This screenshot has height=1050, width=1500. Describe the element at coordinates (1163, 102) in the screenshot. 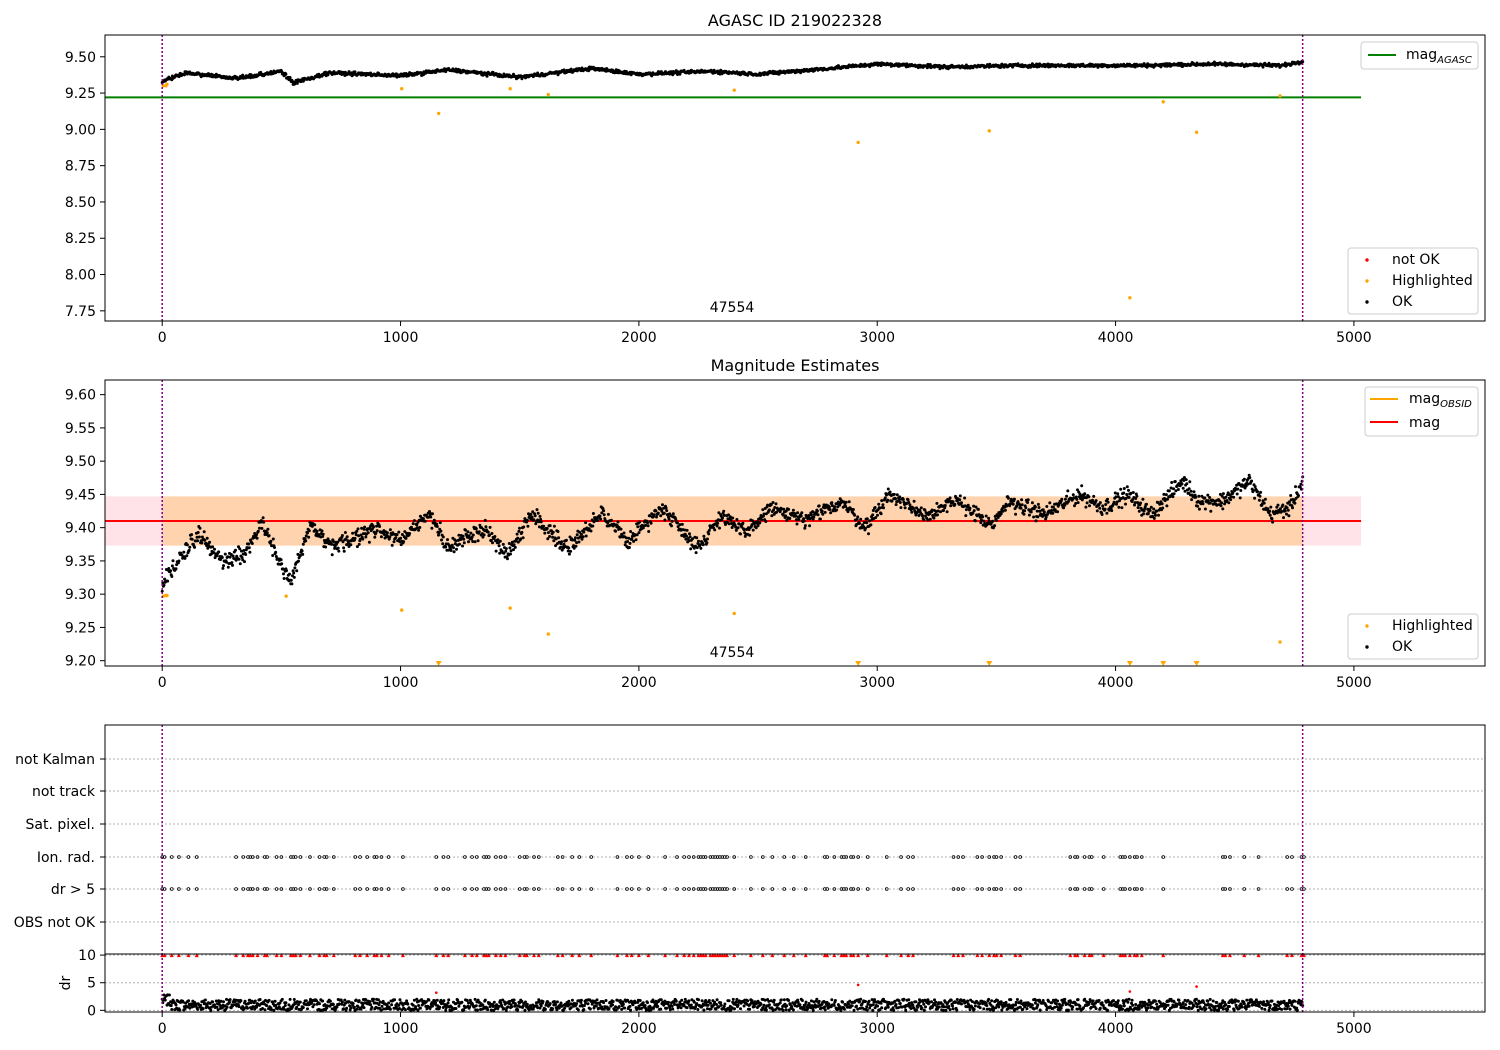

I see `highlighted-point` at that location.